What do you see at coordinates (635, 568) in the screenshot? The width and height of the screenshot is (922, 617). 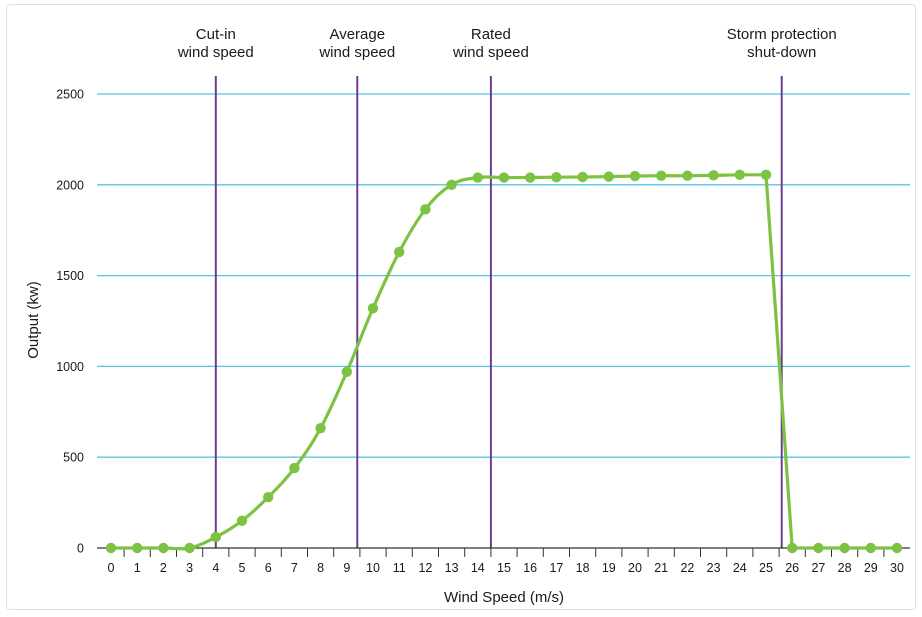 I see `x-tick-label-20: 20` at bounding box center [635, 568].